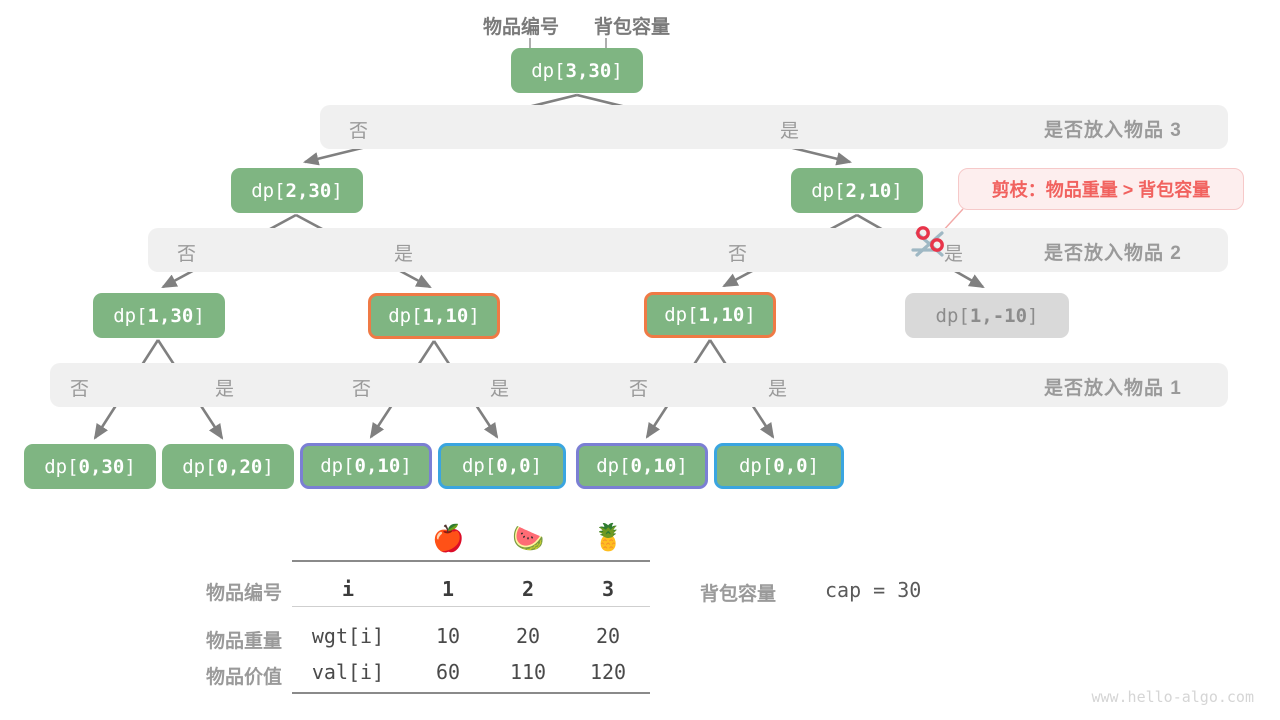  What do you see at coordinates (1113, 253) in the screenshot?
I see `decision-band-label-2: 是否放入物品 2` at bounding box center [1113, 253].